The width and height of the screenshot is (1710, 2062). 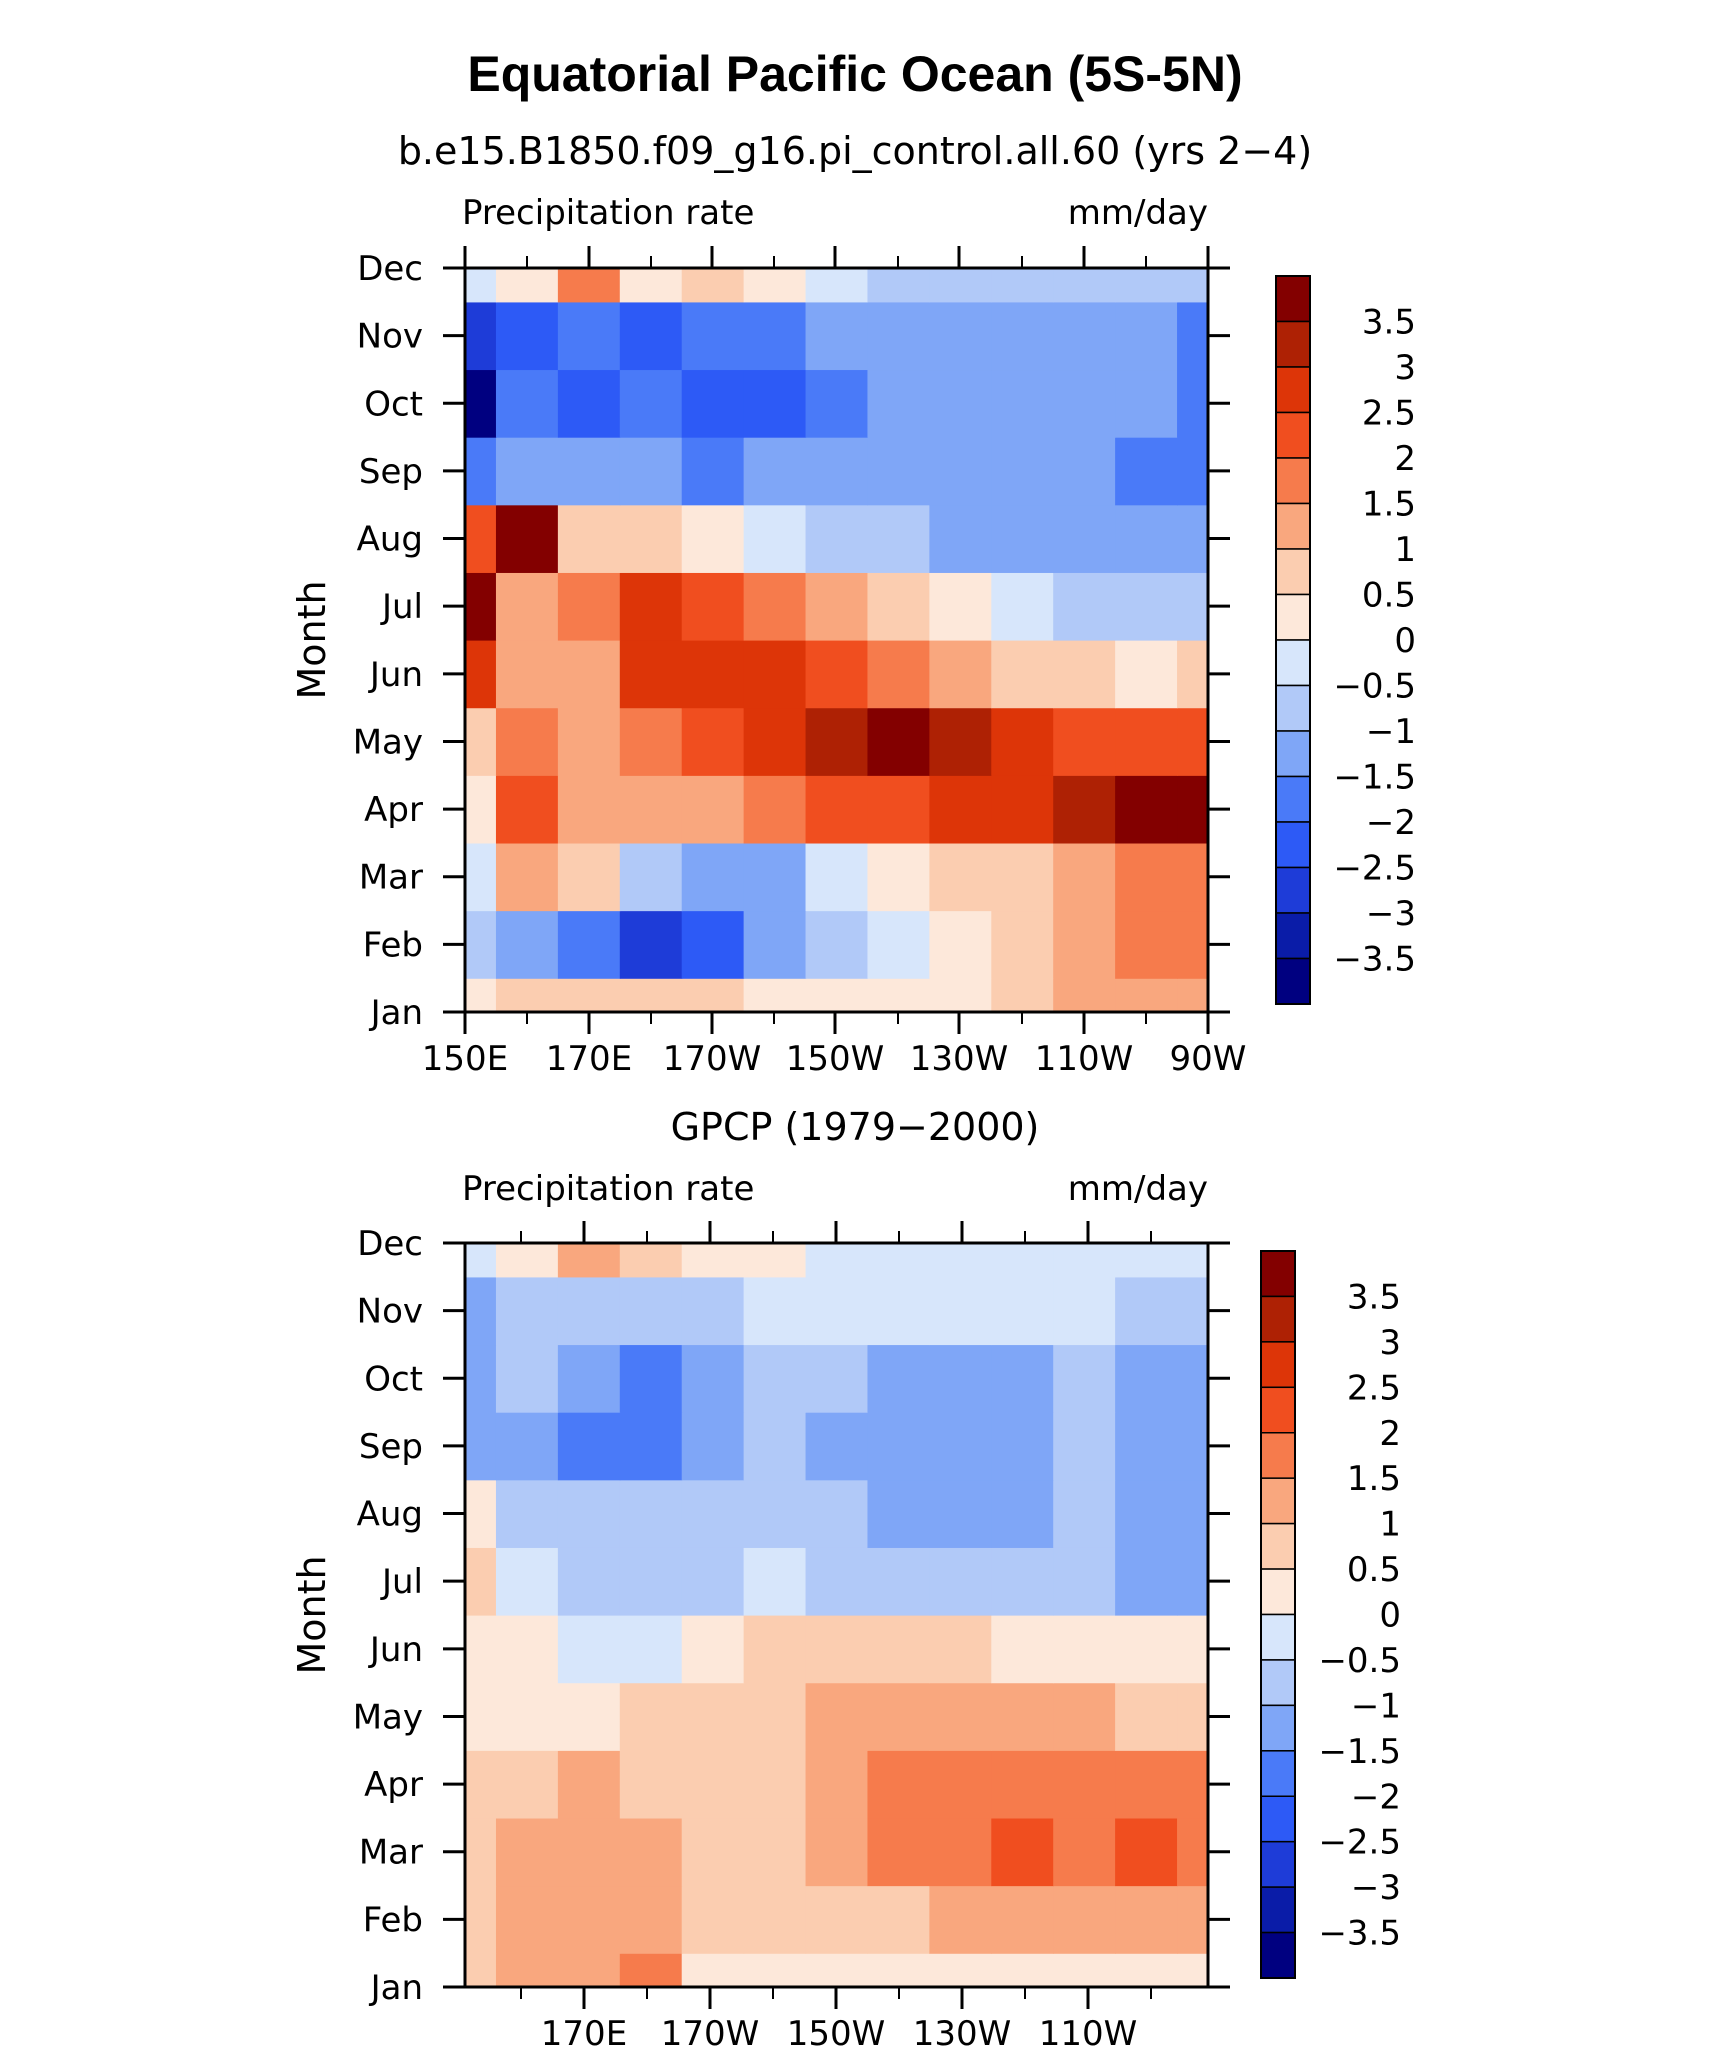 What do you see at coordinates (898, 741) in the screenshot?
I see `heatmap-cell: May 220: 3.6` at bounding box center [898, 741].